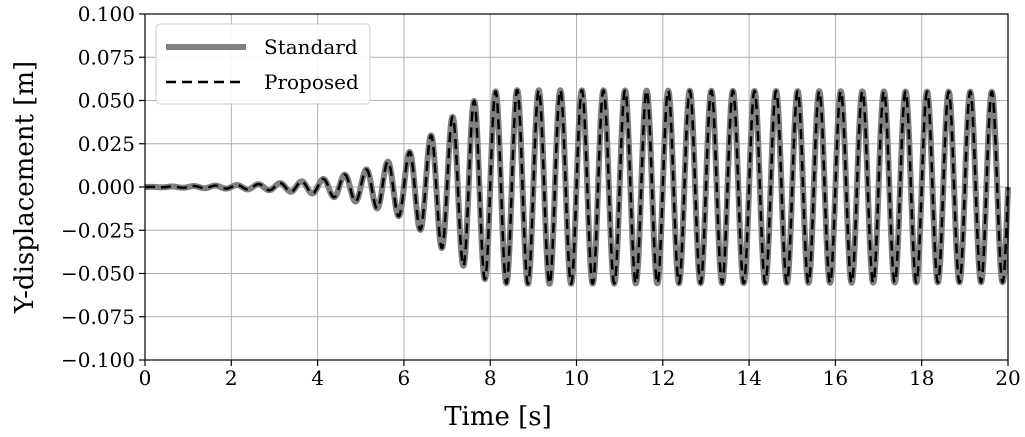 This screenshot has width=1025, height=437. I want to click on legend-label-standard: Standard, so click(311, 47).